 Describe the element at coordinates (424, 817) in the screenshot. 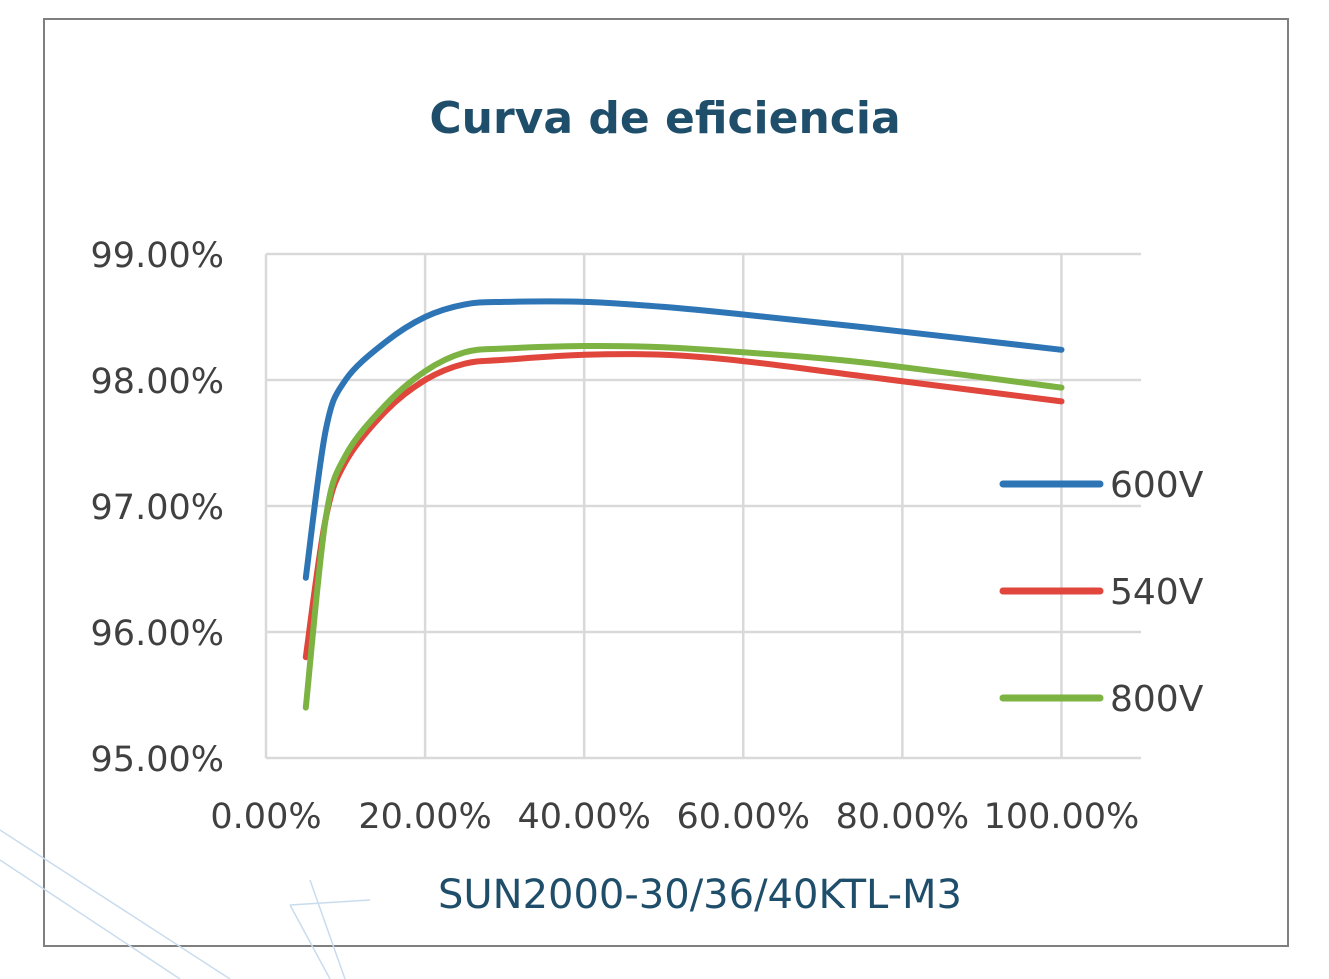

I see `x-tick-label: 20.00%` at that location.